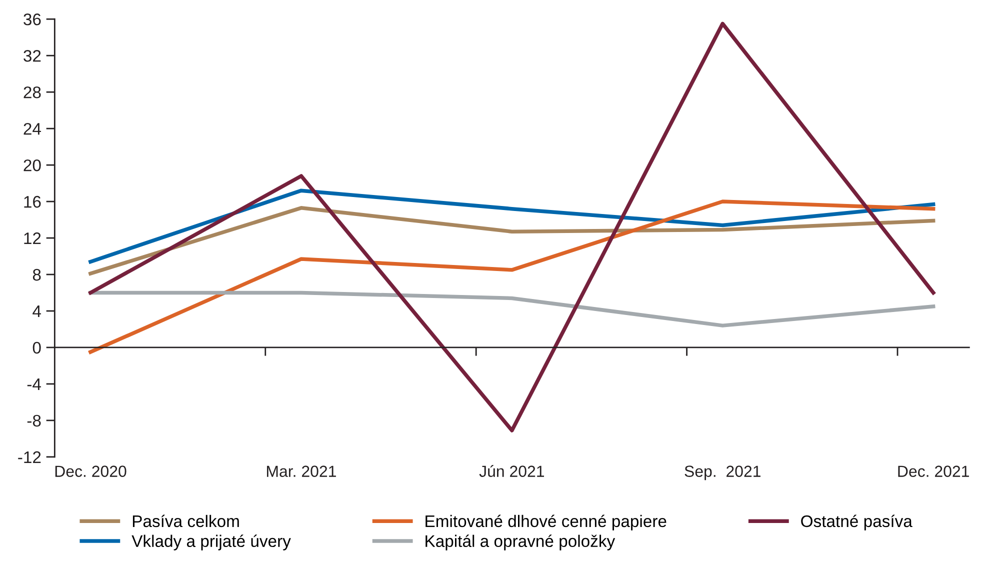  I want to click on legend-label: Ostatné pasíva, so click(856, 522).